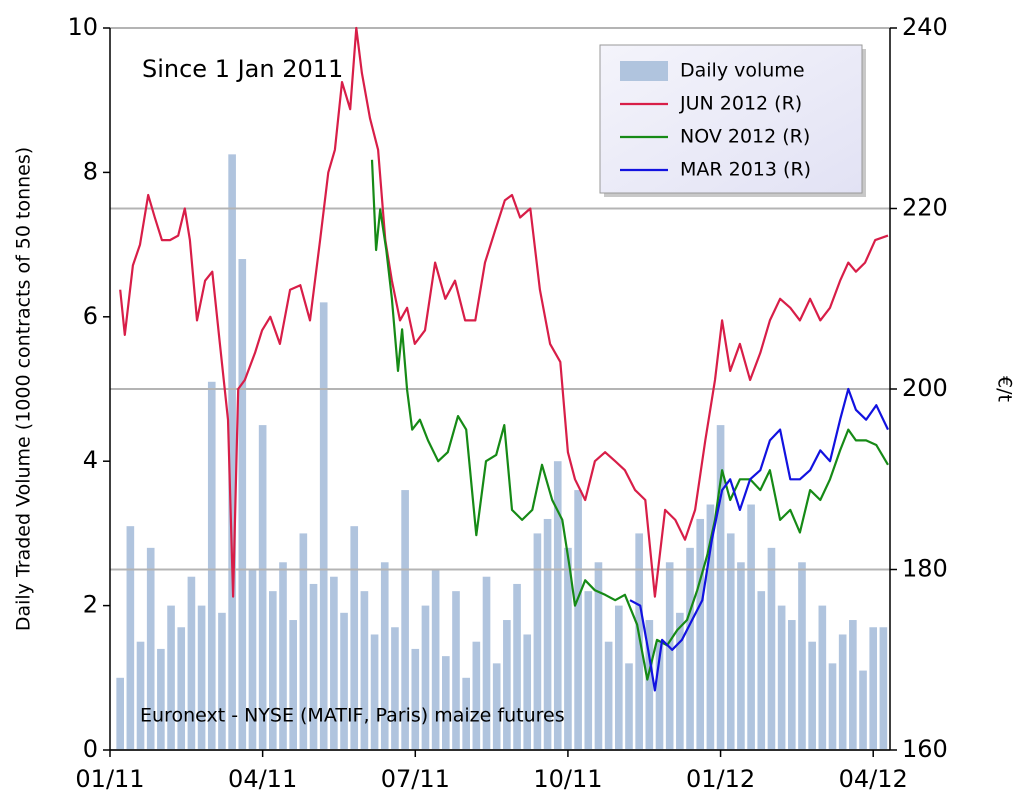  What do you see at coordinates (925, 208) in the screenshot?
I see `y2-tick-label: 220` at bounding box center [925, 208].